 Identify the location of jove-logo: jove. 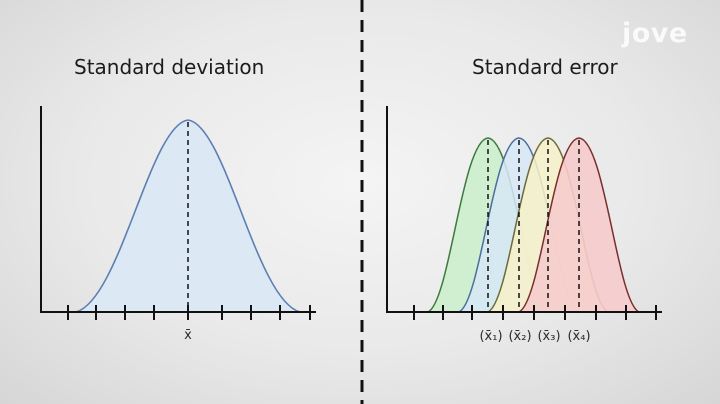
(655, 33).